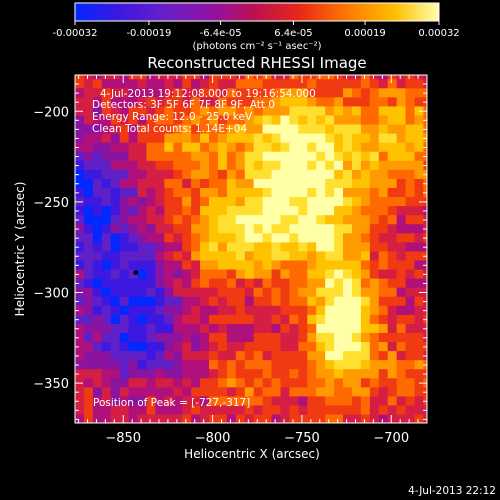  Describe the element at coordinates (293, 33) in the screenshot. I see `colorbar-tick-label: 6.4e-05` at that location.